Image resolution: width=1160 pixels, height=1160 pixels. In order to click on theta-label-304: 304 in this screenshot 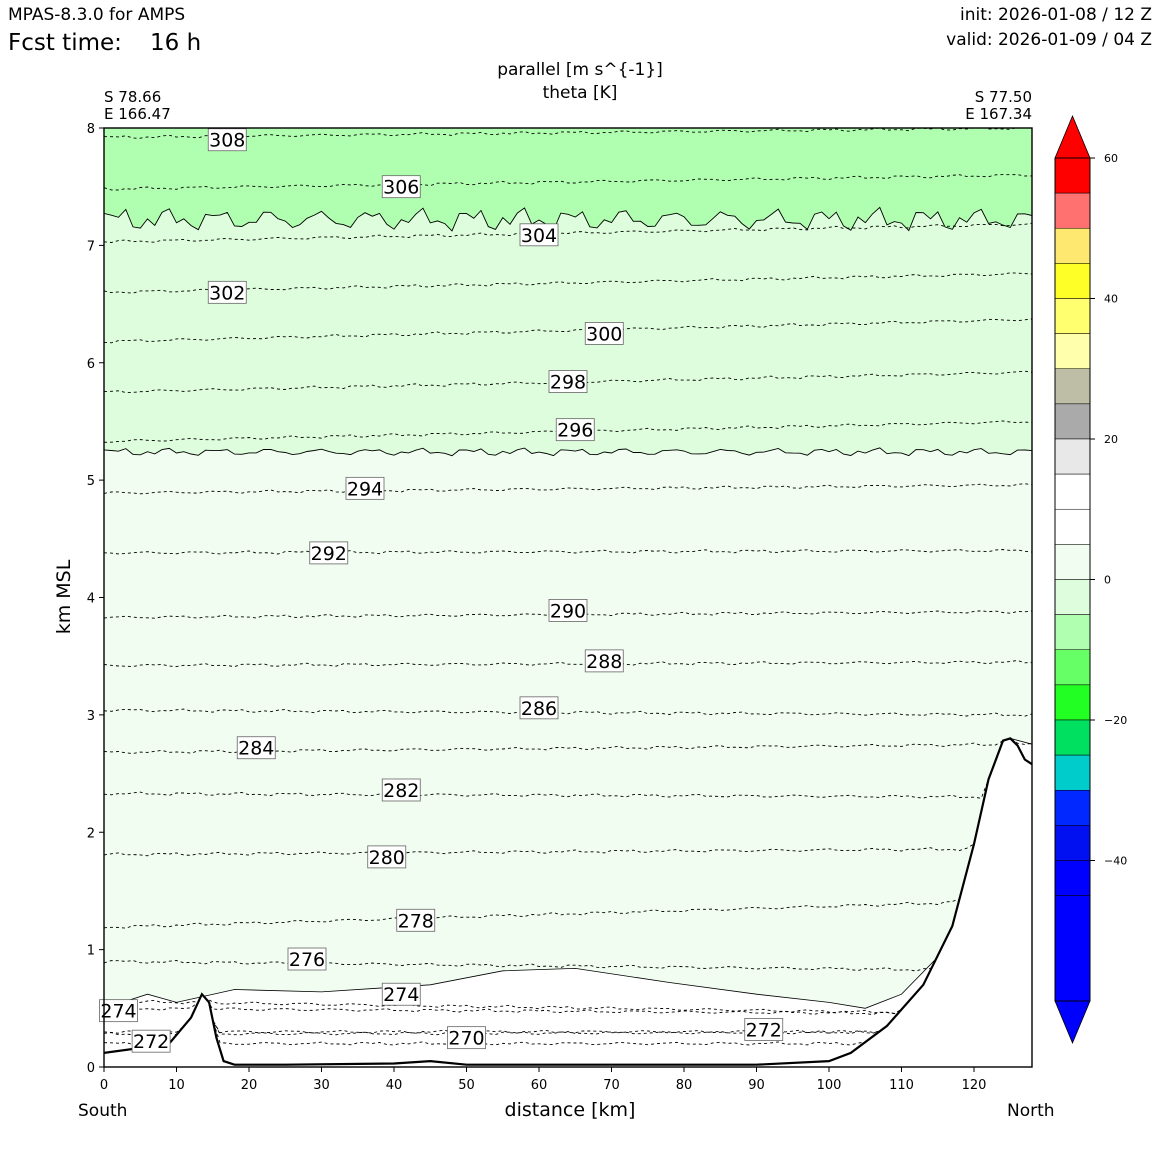, I will do `click(539, 236)`.